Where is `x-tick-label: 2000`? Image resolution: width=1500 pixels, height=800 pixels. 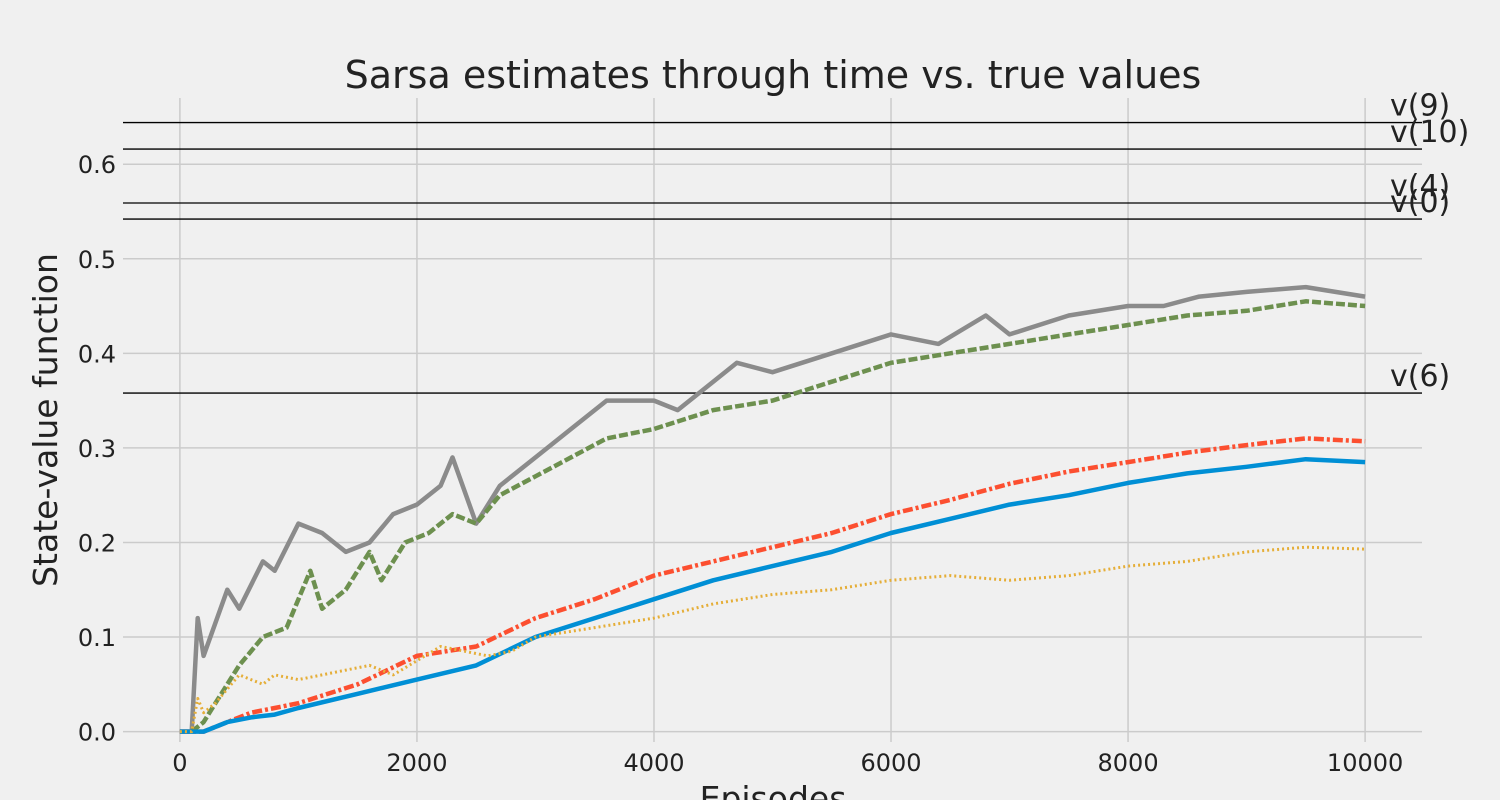 x-tick-label: 2000 is located at coordinates (416, 763).